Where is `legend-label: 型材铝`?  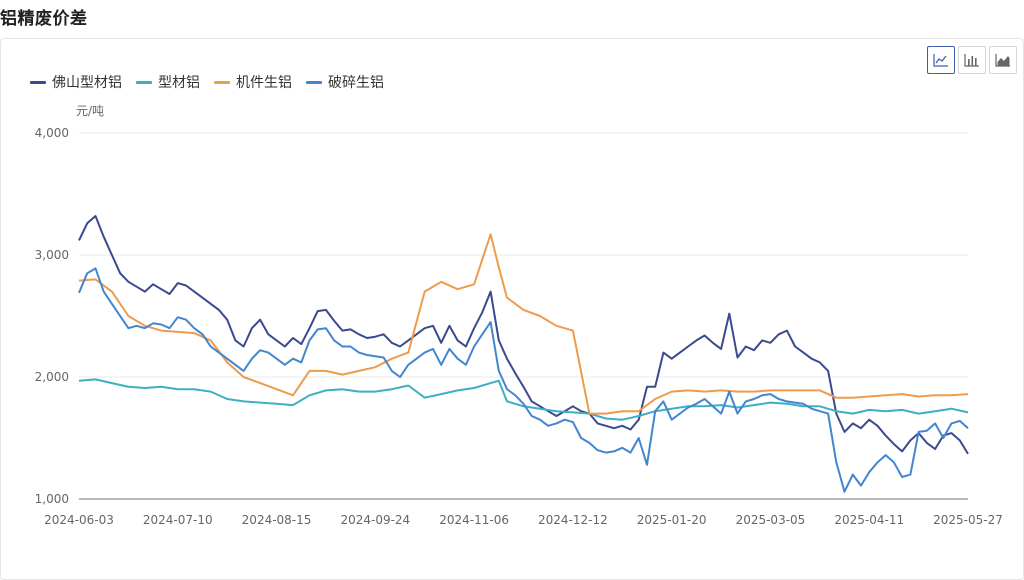
legend-label: 型材铝 is located at coordinates (179, 83).